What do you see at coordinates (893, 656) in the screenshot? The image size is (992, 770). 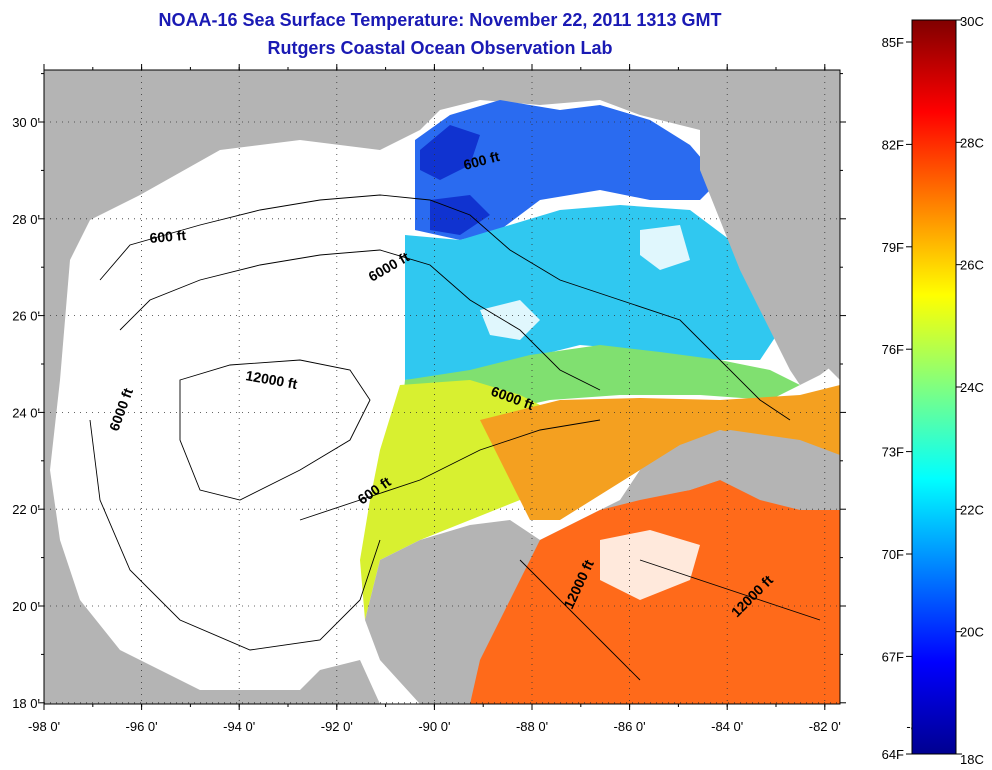 I see `colorbar-f-label: 67F` at bounding box center [893, 656].